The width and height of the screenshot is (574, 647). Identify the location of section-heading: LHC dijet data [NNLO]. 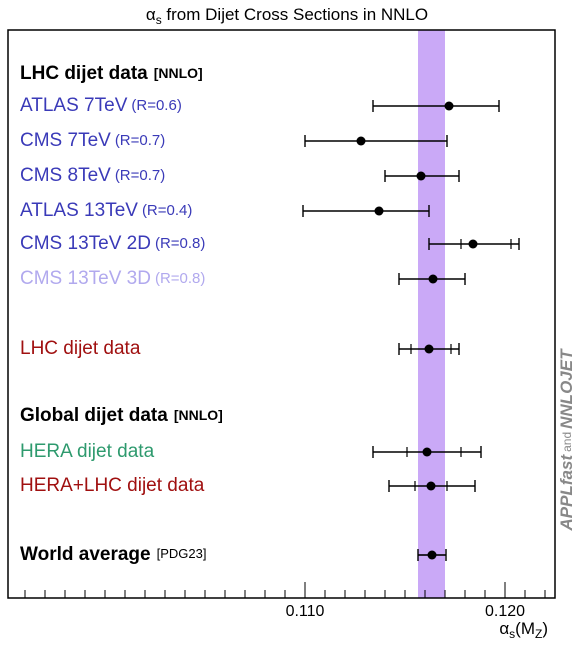
(111, 73).